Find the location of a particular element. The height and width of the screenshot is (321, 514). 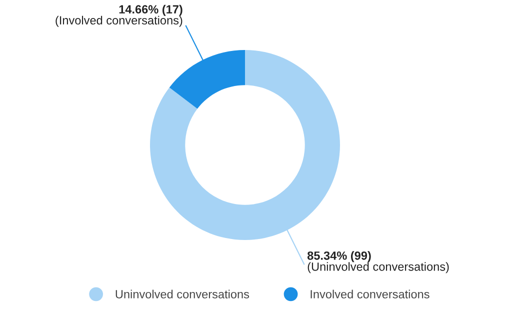

legend-label: Involved conversations is located at coordinates (370, 294).